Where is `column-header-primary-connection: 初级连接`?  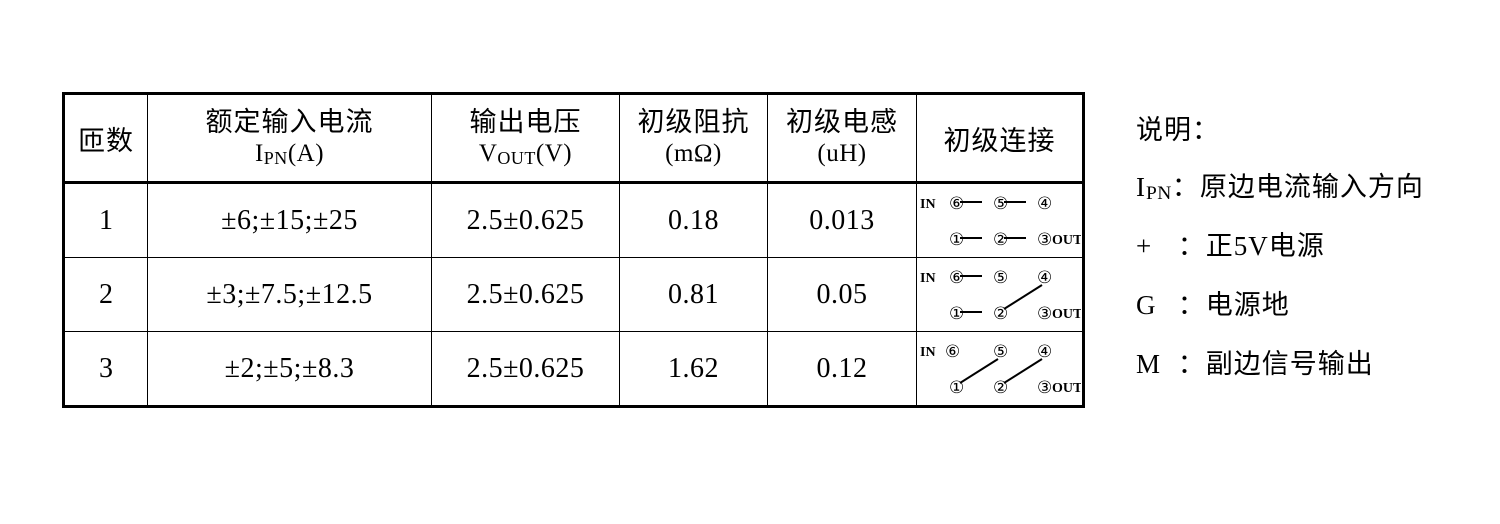 column-header-primary-connection: 初级连接 is located at coordinates (1000, 138).